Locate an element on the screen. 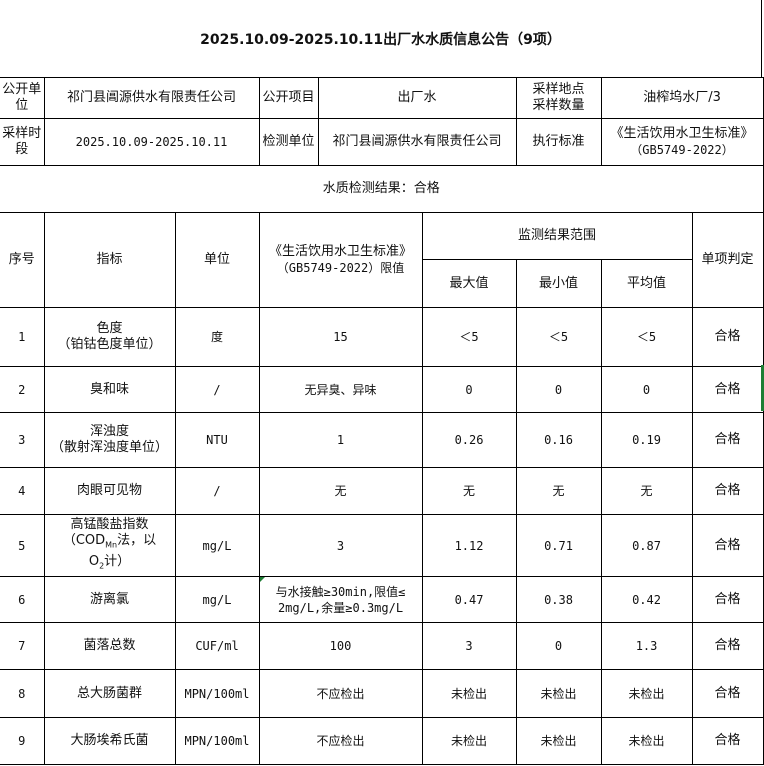 The width and height of the screenshot is (764, 766). avg-value: 未检出 is located at coordinates (646, 693).